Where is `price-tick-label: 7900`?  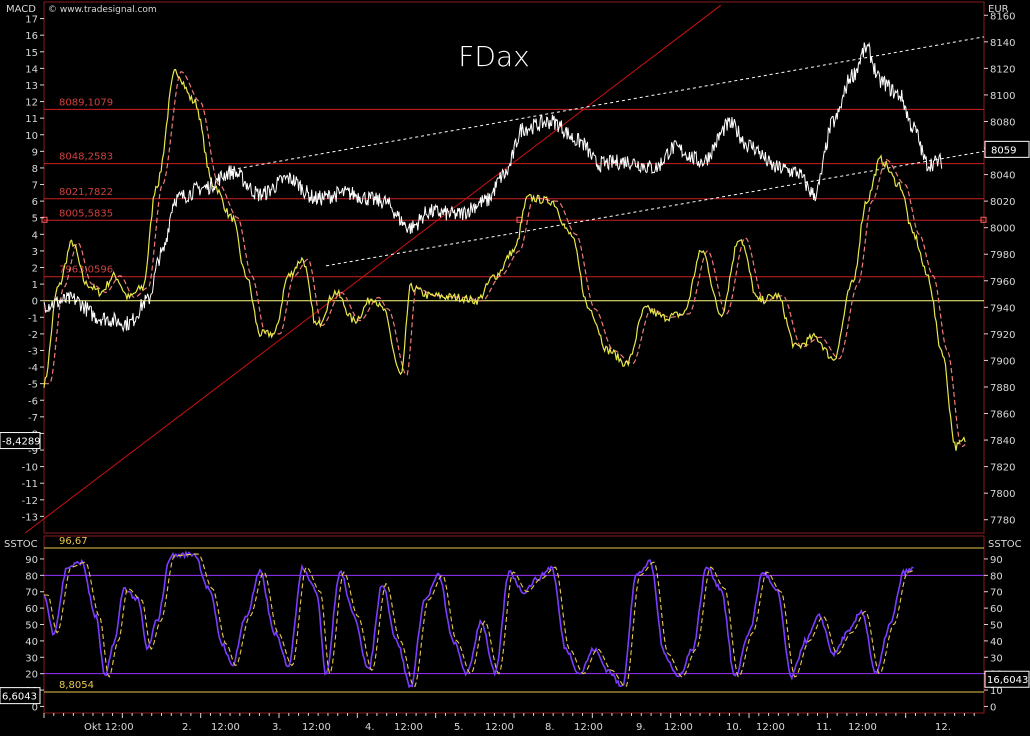 price-tick-label: 7900 is located at coordinates (1002, 361).